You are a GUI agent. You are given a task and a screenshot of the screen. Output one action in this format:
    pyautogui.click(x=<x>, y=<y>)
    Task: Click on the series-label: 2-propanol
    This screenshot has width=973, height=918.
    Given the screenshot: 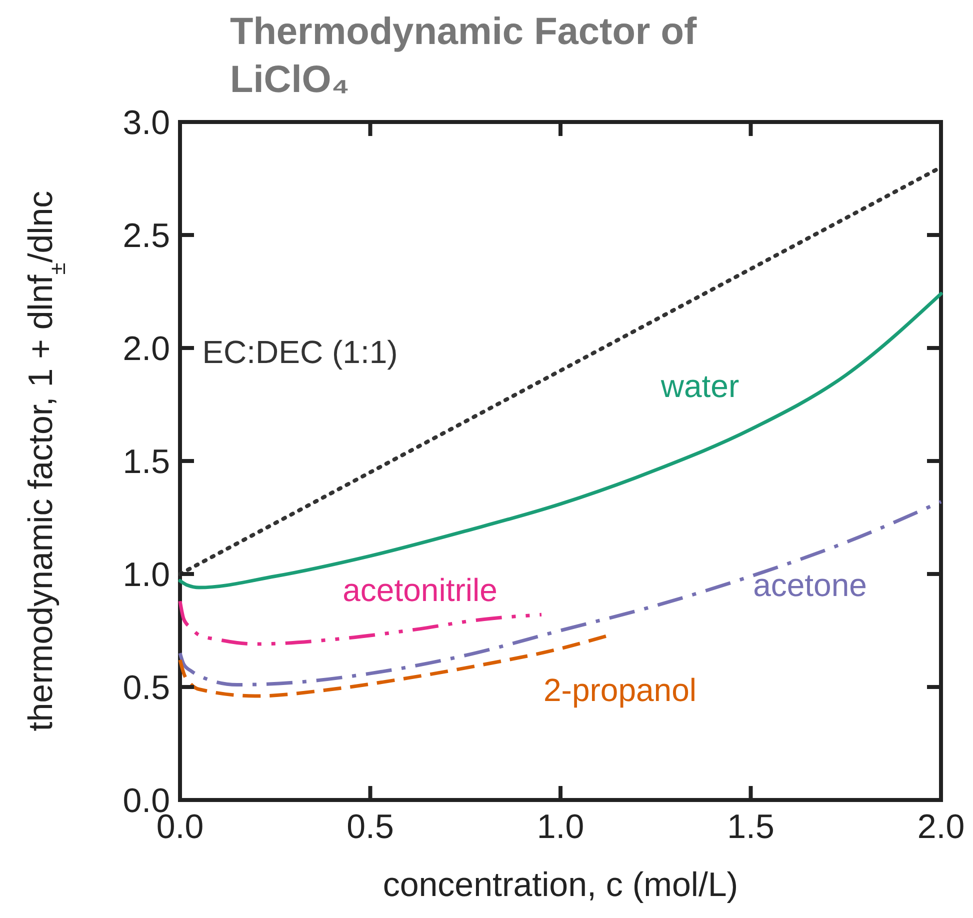 What is the action you would take?
    pyautogui.click(x=620, y=690)
    